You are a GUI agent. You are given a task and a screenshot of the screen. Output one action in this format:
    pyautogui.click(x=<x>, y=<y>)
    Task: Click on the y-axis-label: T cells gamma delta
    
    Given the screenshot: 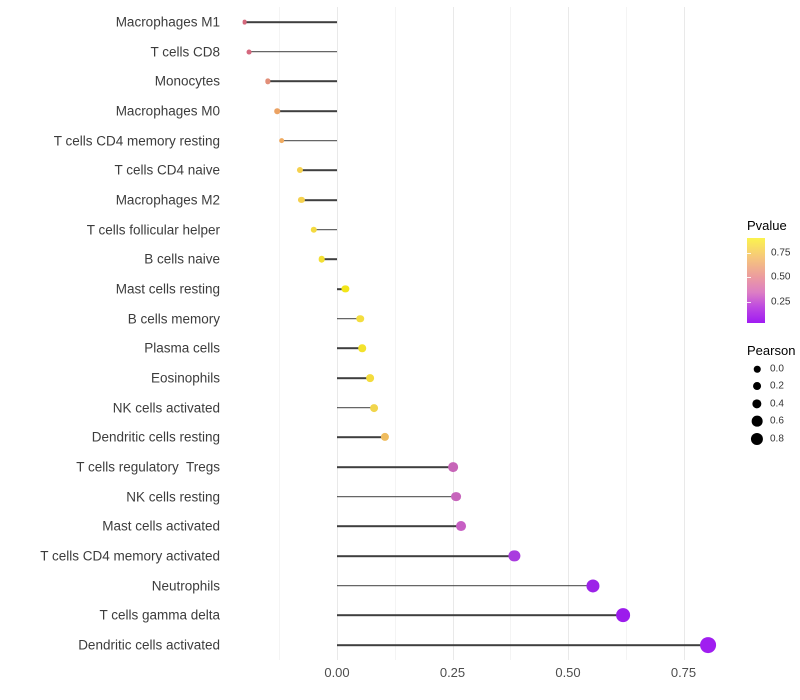 What is the action you would take?
    pyautogui.click(x=159, y=615)
    